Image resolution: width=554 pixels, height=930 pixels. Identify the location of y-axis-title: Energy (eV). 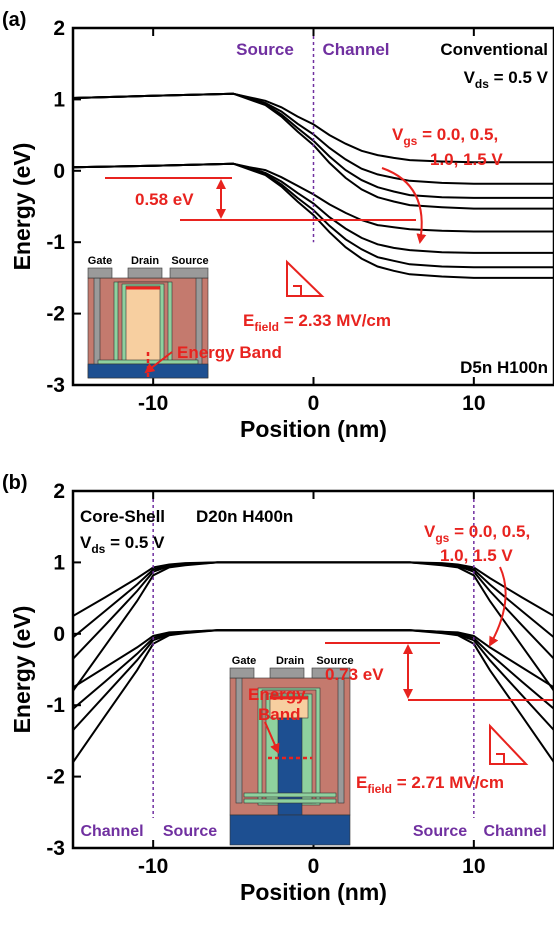
(22, 670).